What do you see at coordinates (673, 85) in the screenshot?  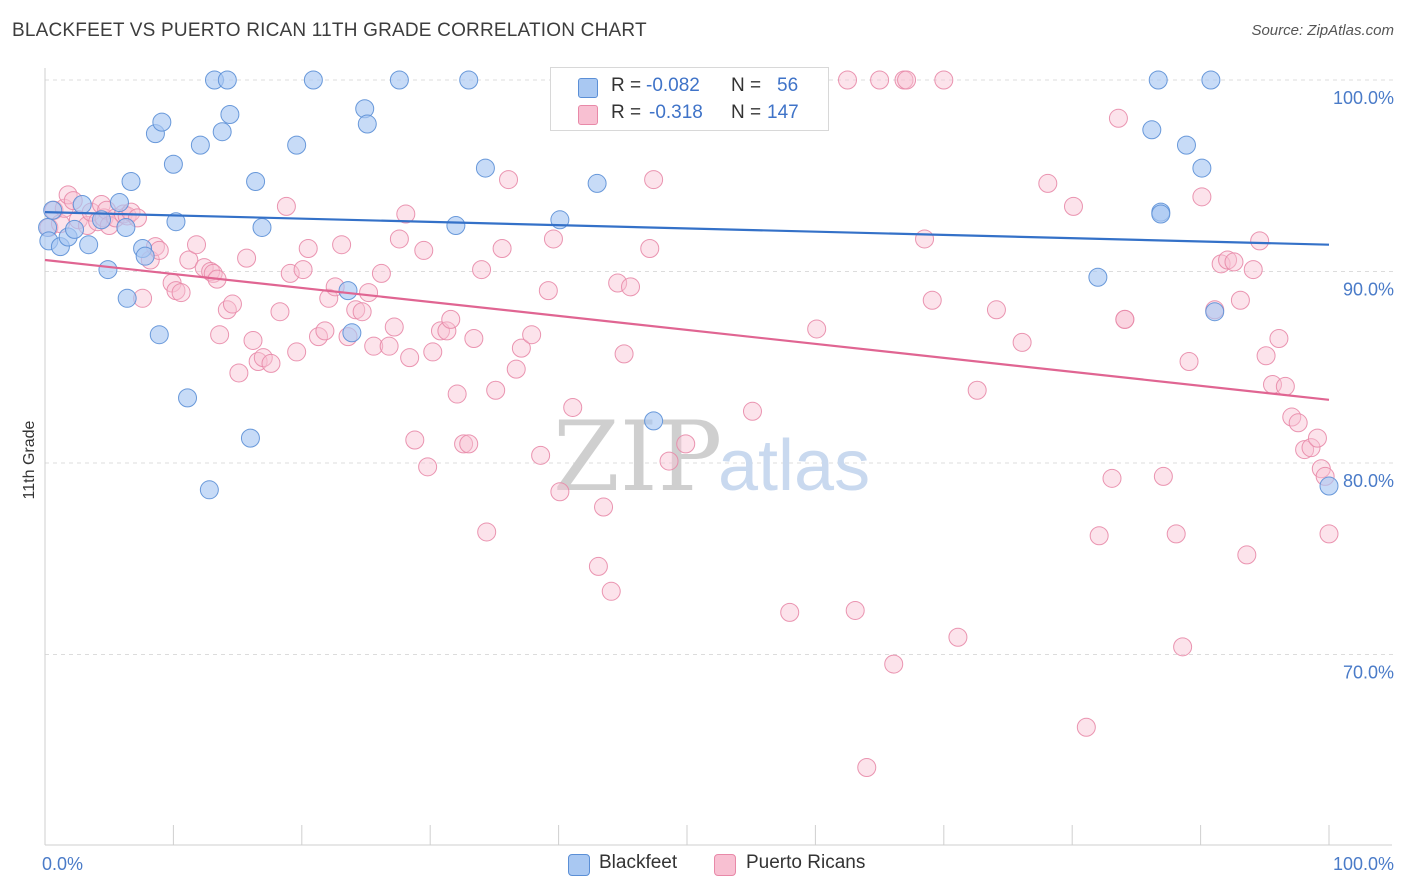 I see `blackfeet-r-value: -0.082` at bounding box center [673, 85].